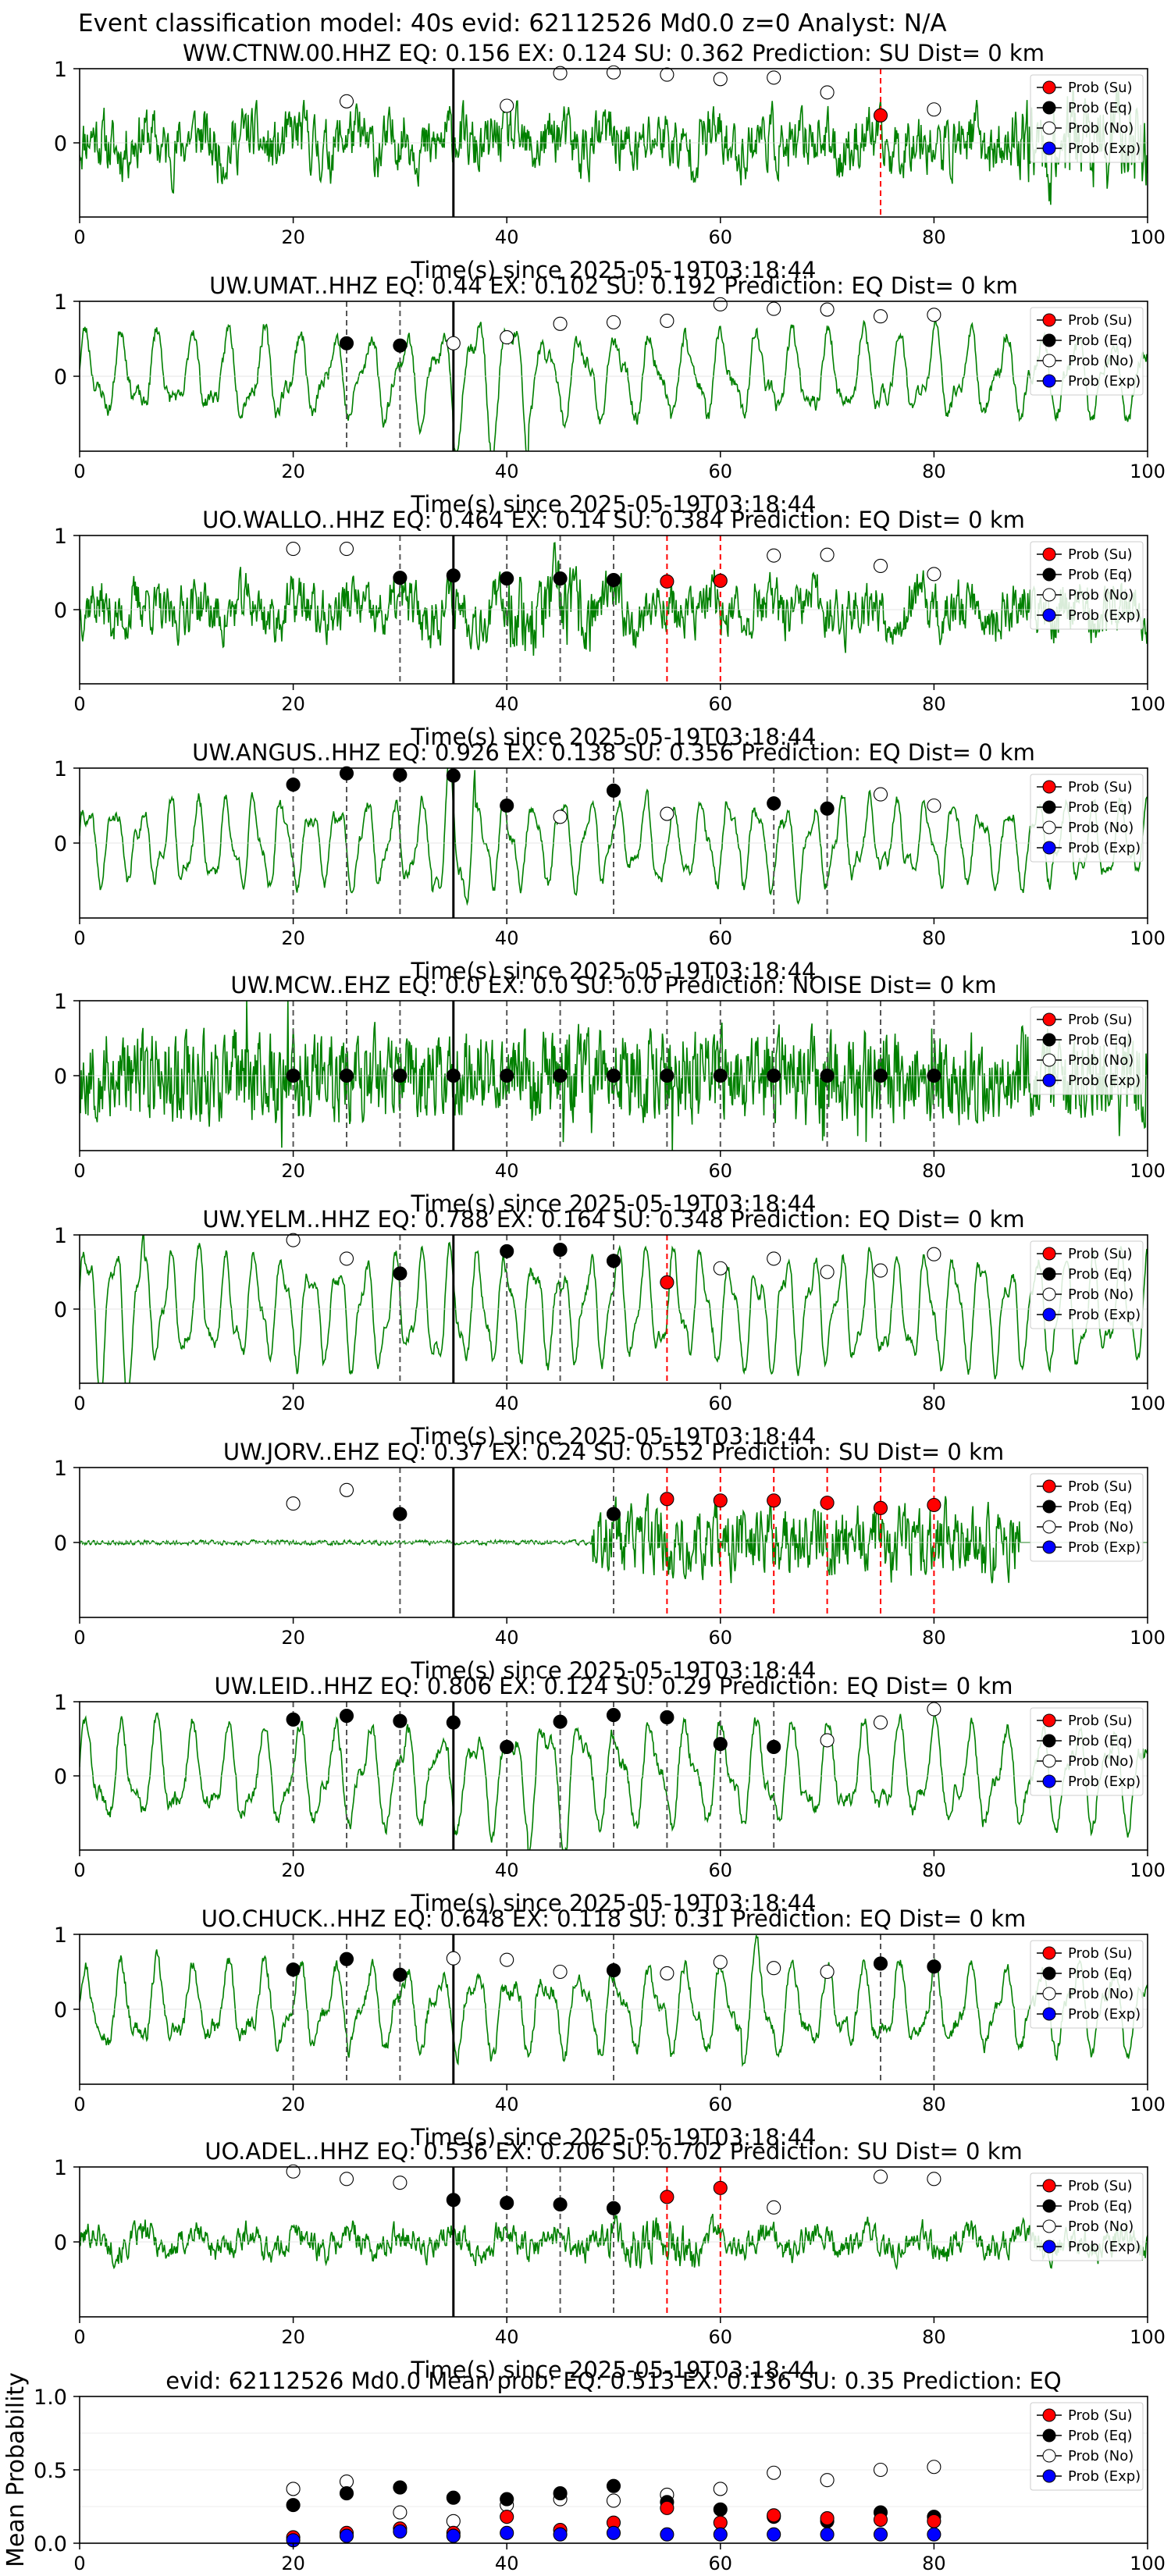 The image size is (1171, 2576). What do you see at coordinates (934, 2337) in the screenshot?
I see `x-tick-label: 80` at bounding box center [934, 2337].